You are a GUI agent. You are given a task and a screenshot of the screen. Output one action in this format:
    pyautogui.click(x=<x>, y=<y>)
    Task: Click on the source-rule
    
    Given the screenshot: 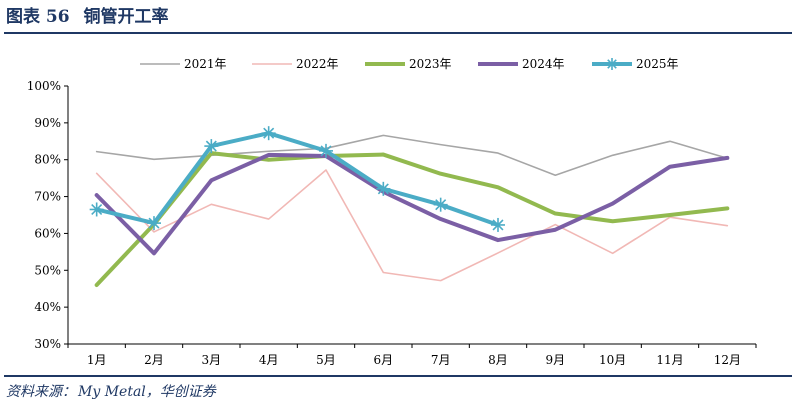 What is the action you would take?
    pyautogui.click(x=398, y=376)
    